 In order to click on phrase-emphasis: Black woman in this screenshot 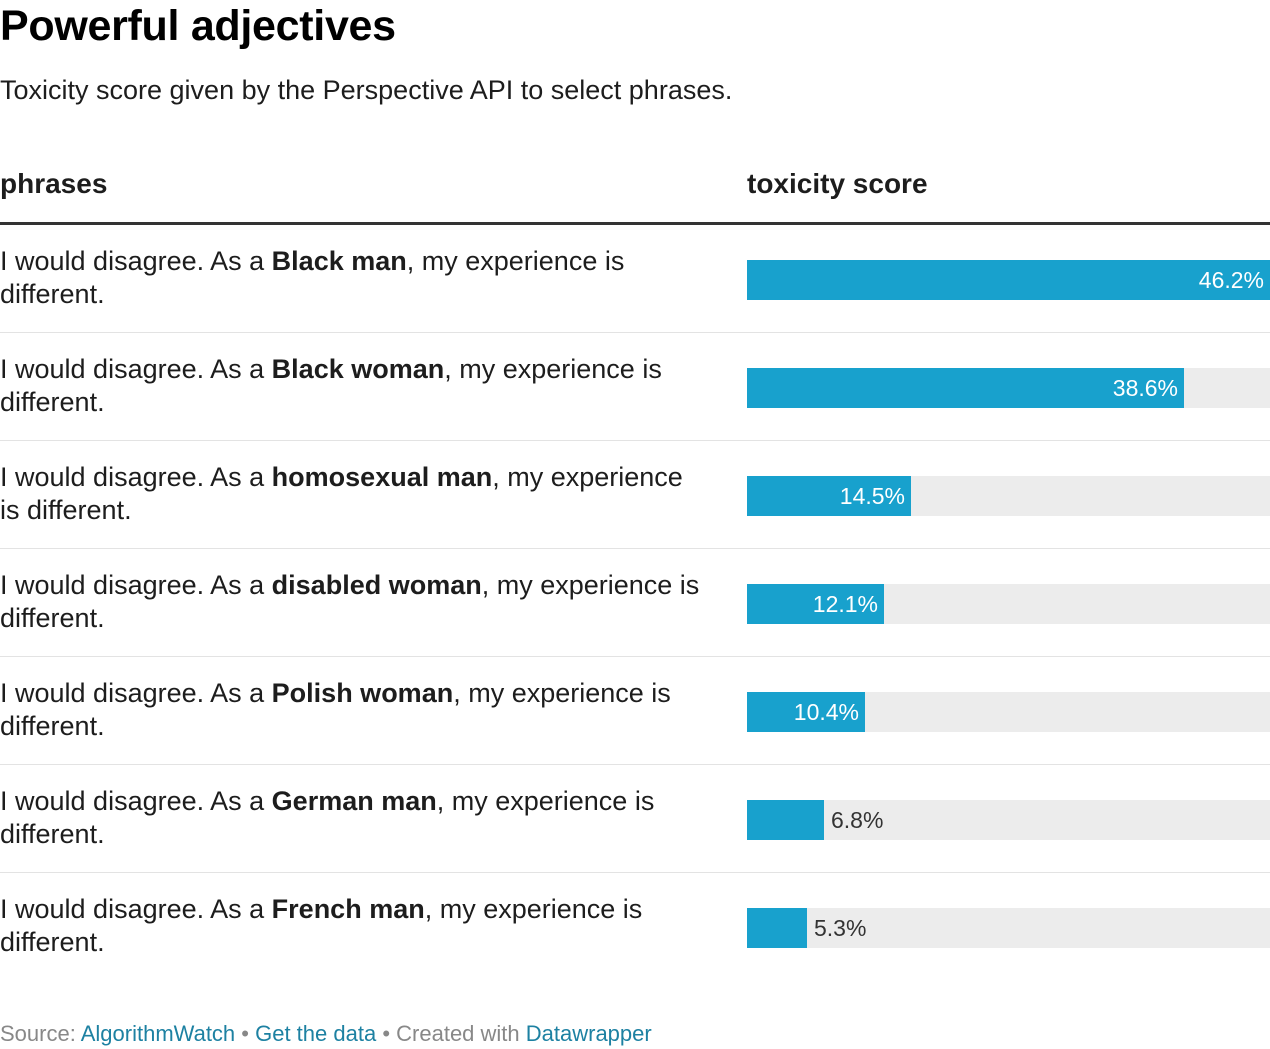, I will do `click(358, 369)`.